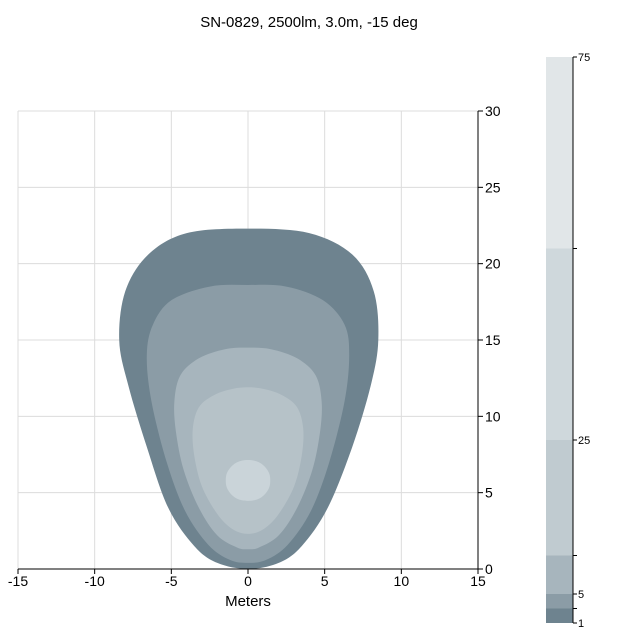  What do you see at coordinates (489, 569) in the screenshot?
I see `y-tick-label: 0` at bounding box center [489, 569].